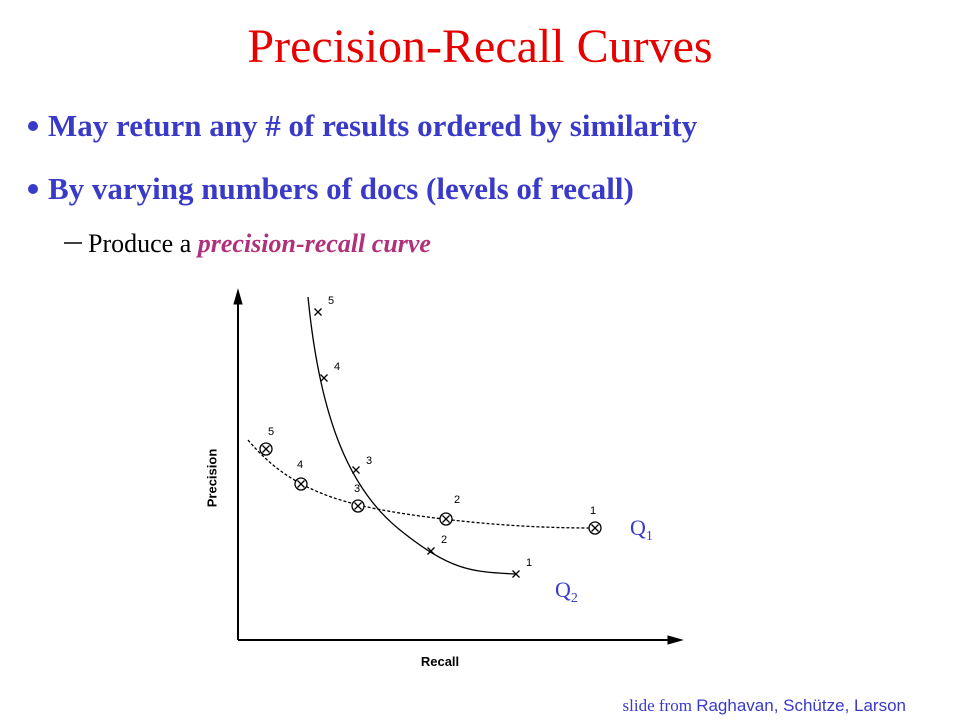  What do you see at coordinates (574, 598) in the screenshot?
I see `curve-subscript: 2` at bounding box center [574, 598].